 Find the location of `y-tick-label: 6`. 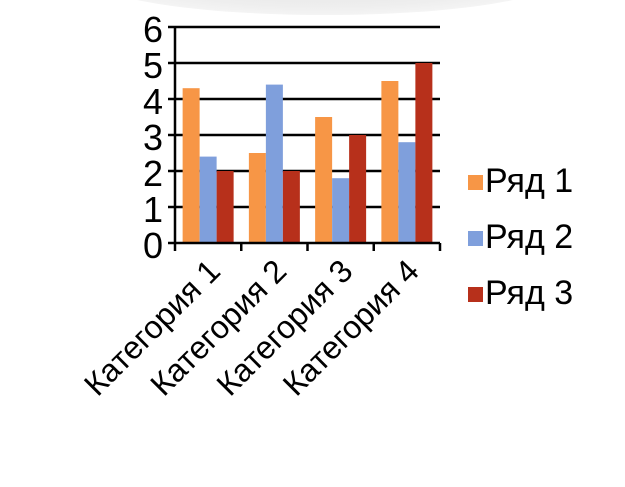

y-tick-label: 6 is located at coordinates (153, 29).